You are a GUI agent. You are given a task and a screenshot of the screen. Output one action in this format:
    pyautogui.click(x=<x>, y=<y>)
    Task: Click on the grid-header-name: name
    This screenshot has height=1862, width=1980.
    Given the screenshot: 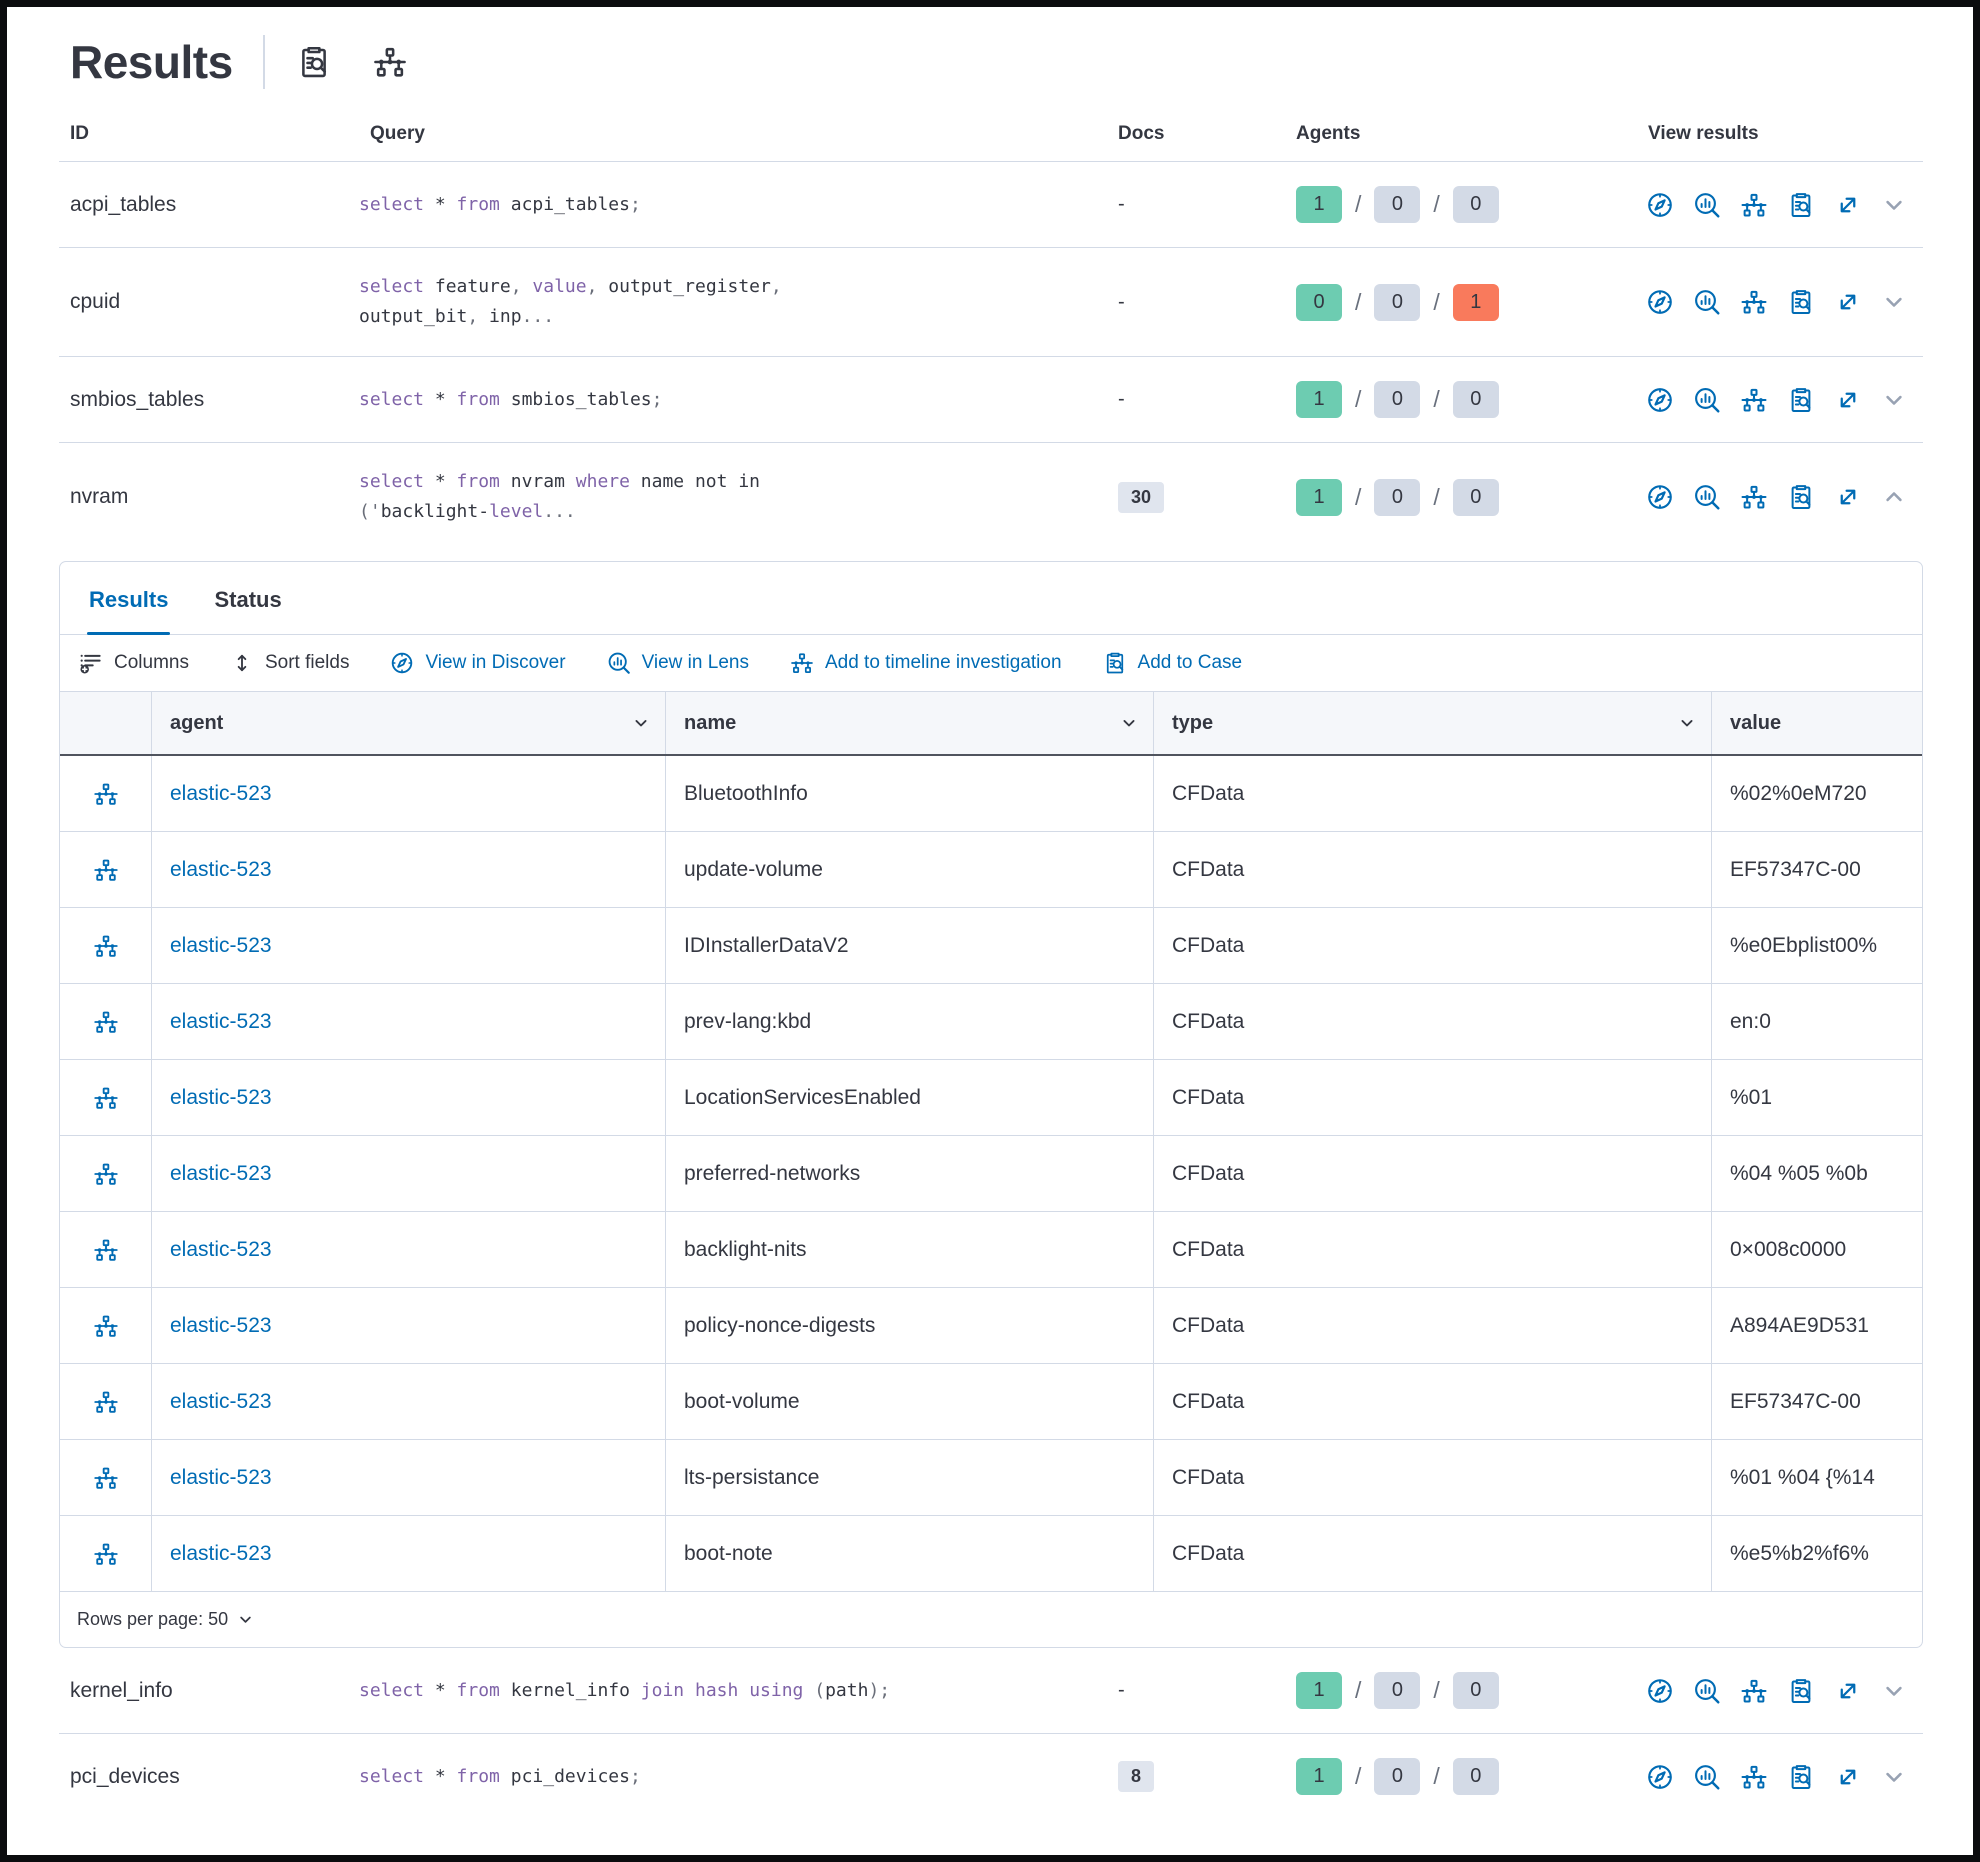 What is the action you would take?
    pyautogui.click(x=910, y=723)
    